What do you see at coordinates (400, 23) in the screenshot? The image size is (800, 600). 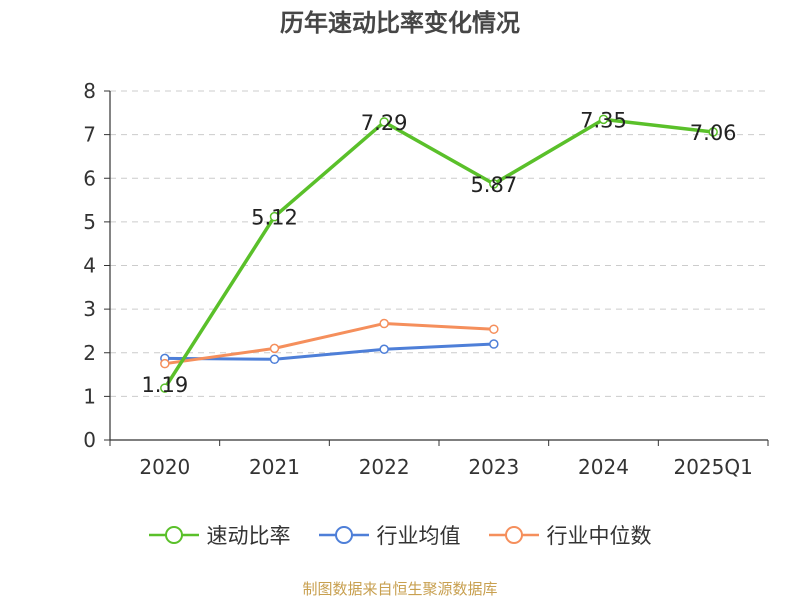 I see `chart-title: 历年速动比率变化情况` at bounding box center [400, 23].